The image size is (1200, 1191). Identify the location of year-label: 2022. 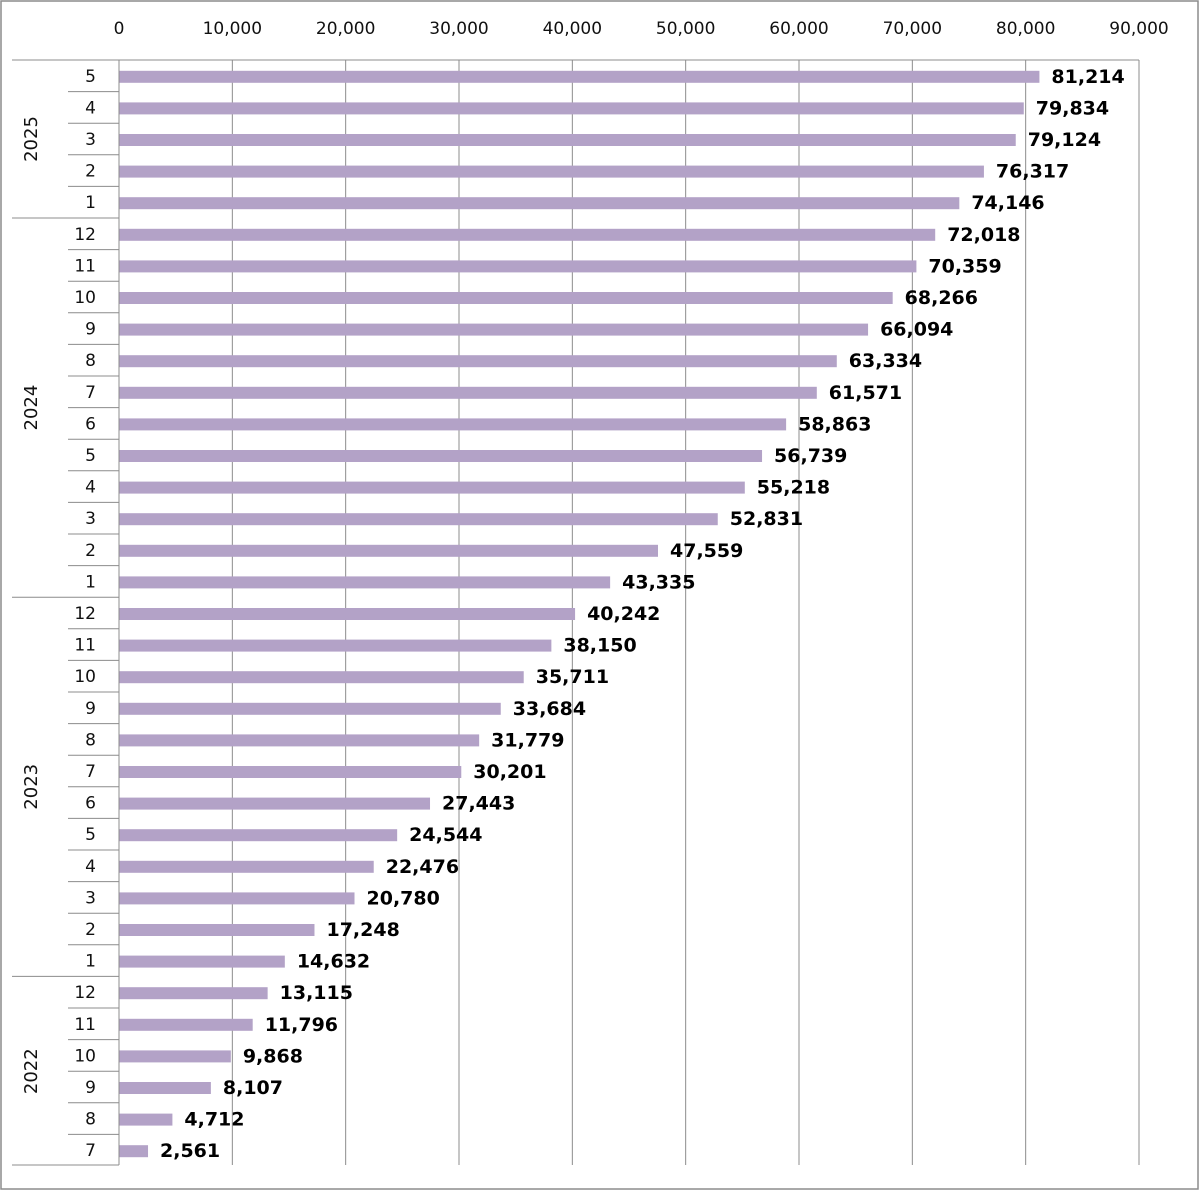
(31, 1071).